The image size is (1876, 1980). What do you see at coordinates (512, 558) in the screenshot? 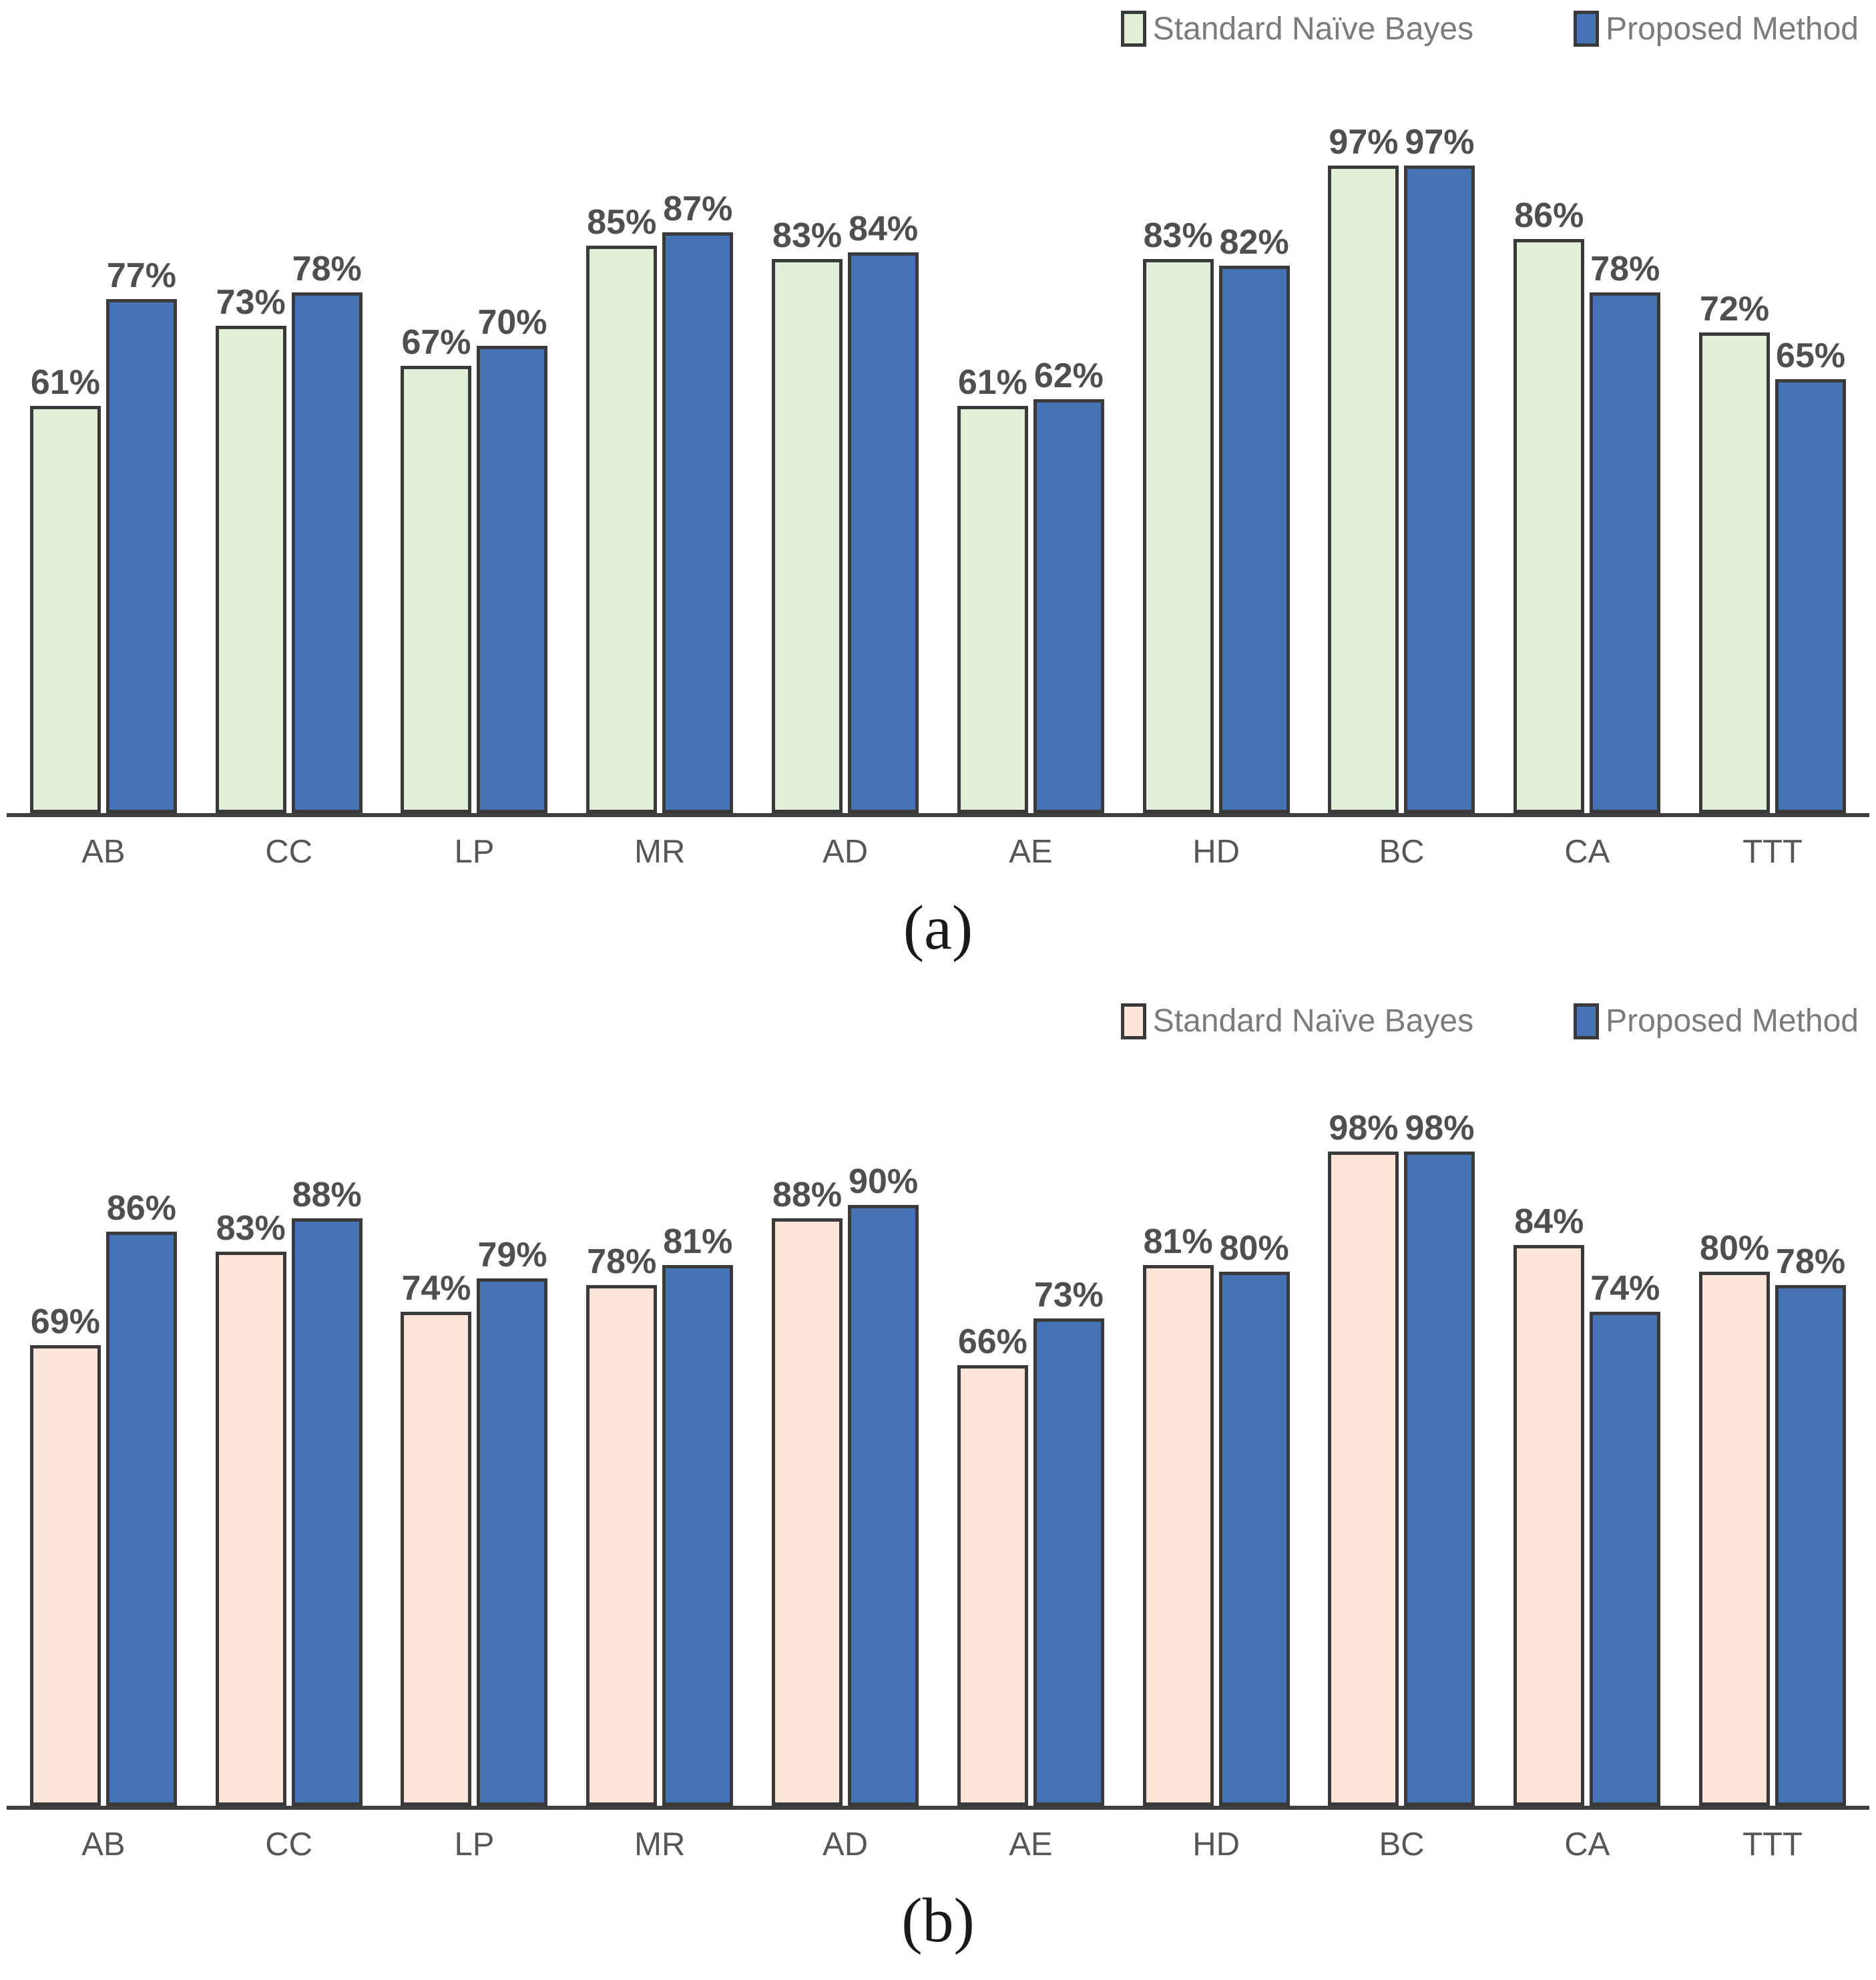
I see `bar: 70%` at bounding box center [512, 558].